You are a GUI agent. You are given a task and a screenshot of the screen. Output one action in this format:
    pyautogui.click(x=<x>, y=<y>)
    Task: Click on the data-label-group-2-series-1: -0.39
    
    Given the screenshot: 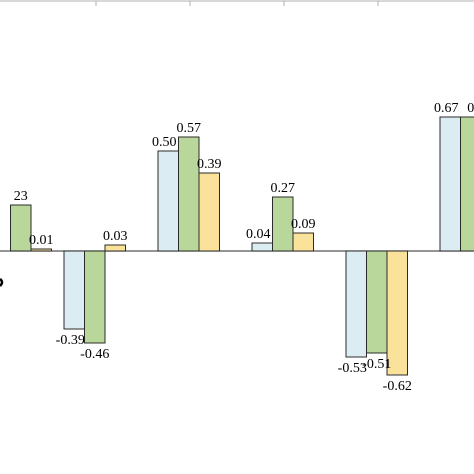 What is the action you would take?
    pyautogui.click(x=70, y=340)
    